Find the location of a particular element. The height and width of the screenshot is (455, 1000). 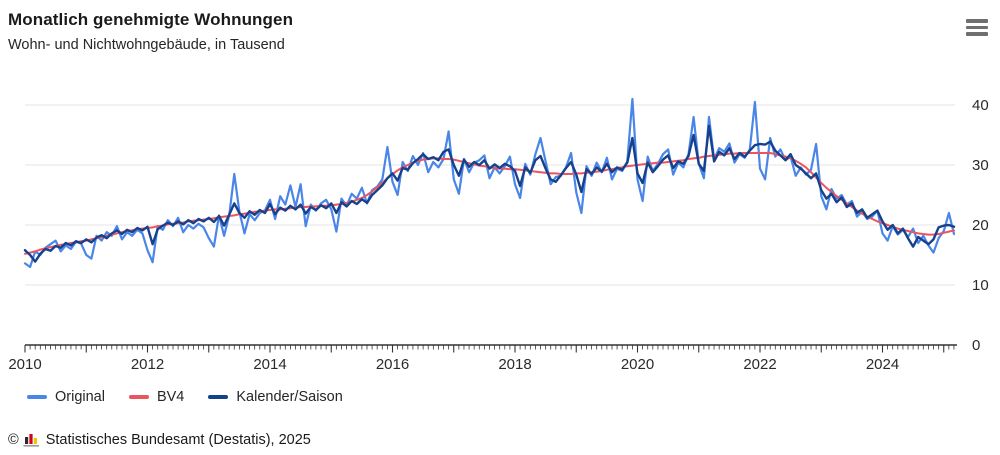

legend-label-kalender-saison: Kalender/Saison is located at coordinates (289, 397).